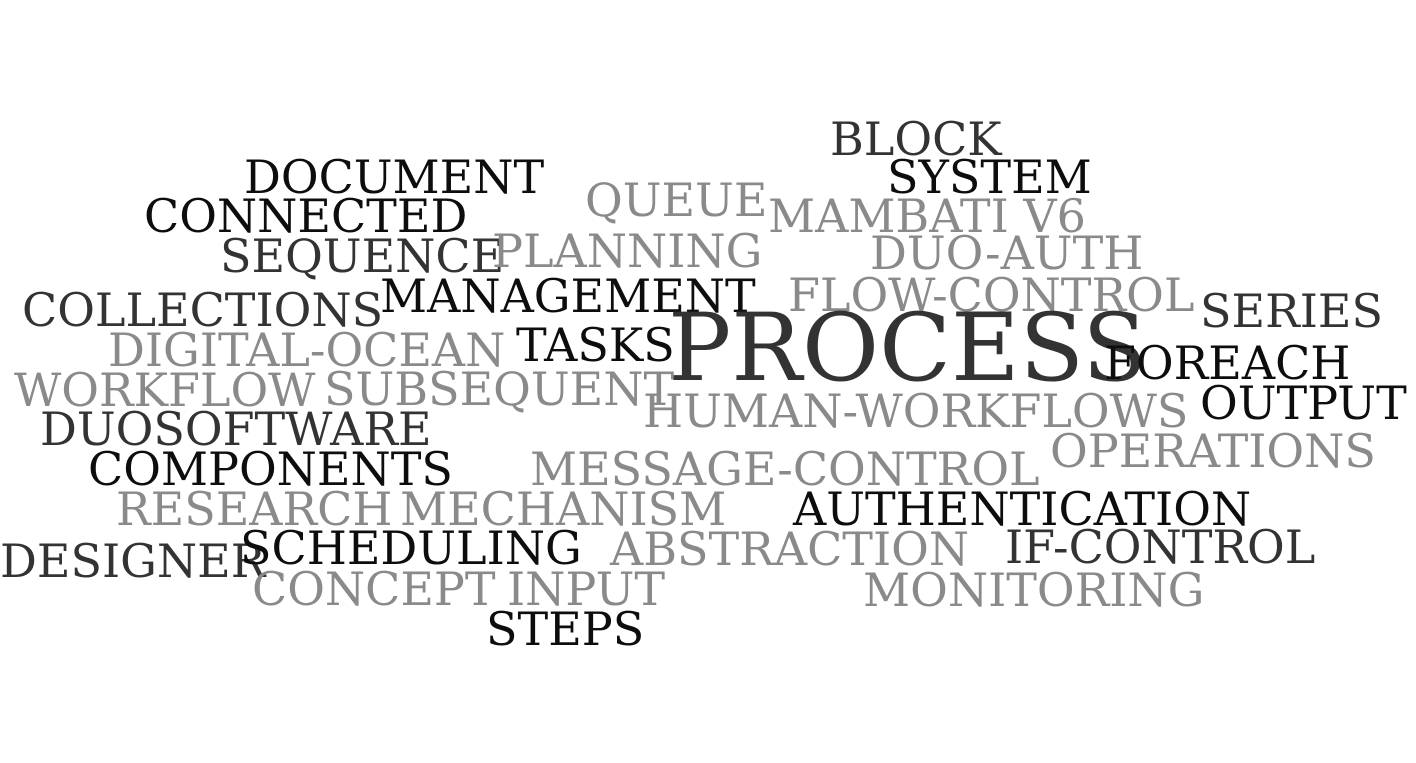 Image resolution: width=1416 pixels, height=763 pixels. I want to click on word-if-control: IF-CONTROL, so click(1160, 547).